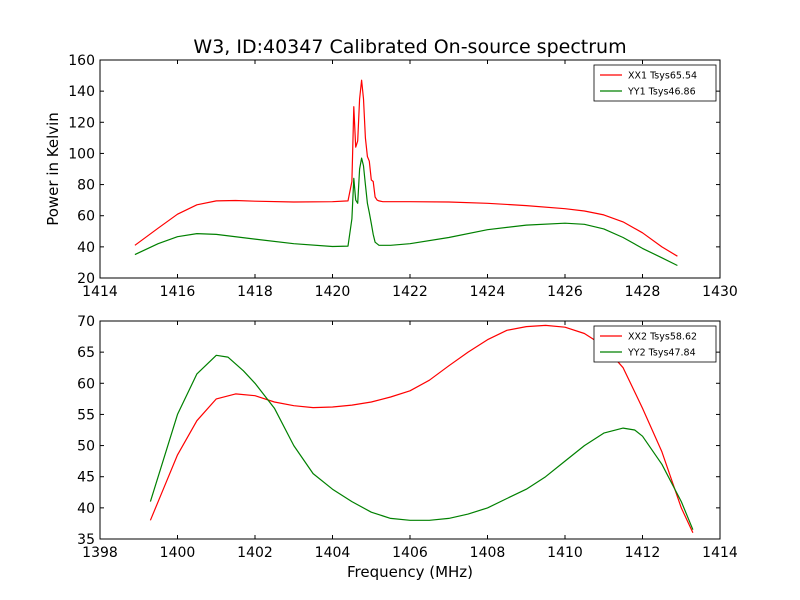  Describe the element at coordinates (81, 154) in the screenshot. I see `y-tick-label: 100` at that location.